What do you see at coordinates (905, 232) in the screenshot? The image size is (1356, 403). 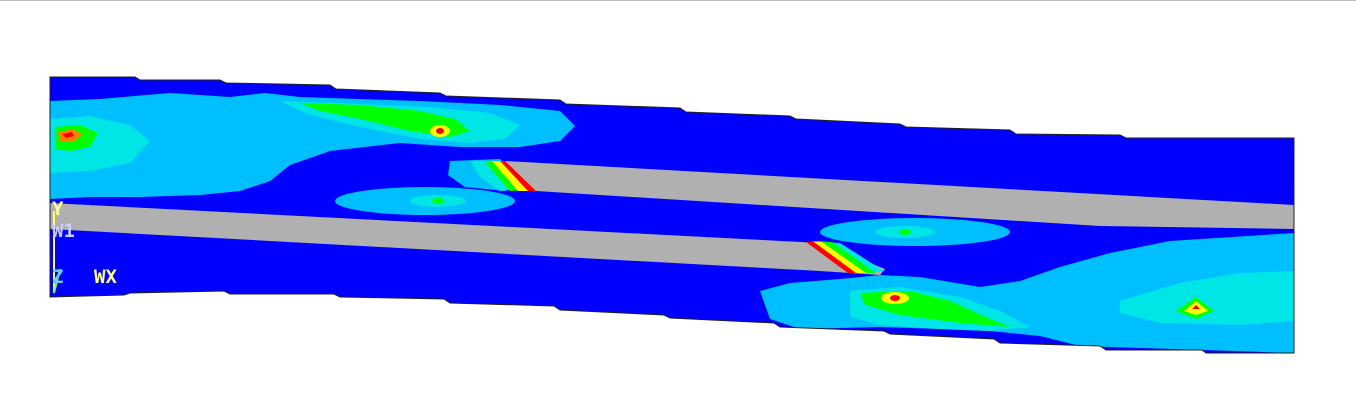 I see `contour-lens-mid-right-core` at bounding box center [905, 232].